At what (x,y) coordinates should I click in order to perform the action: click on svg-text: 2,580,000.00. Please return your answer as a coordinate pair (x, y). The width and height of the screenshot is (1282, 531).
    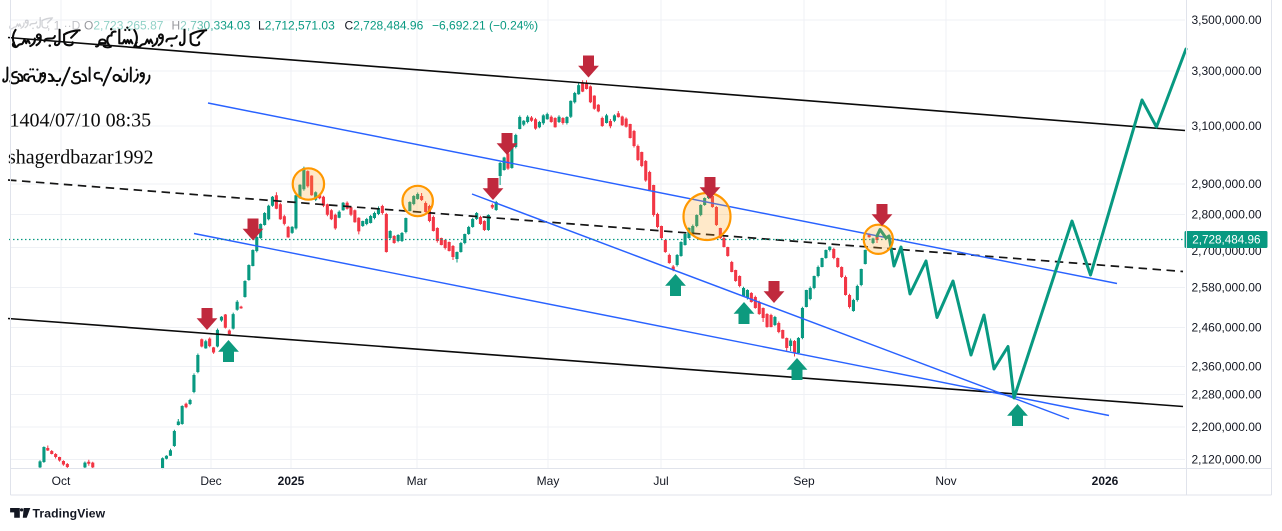
    Looking at the image, I should click on (1227, 288).